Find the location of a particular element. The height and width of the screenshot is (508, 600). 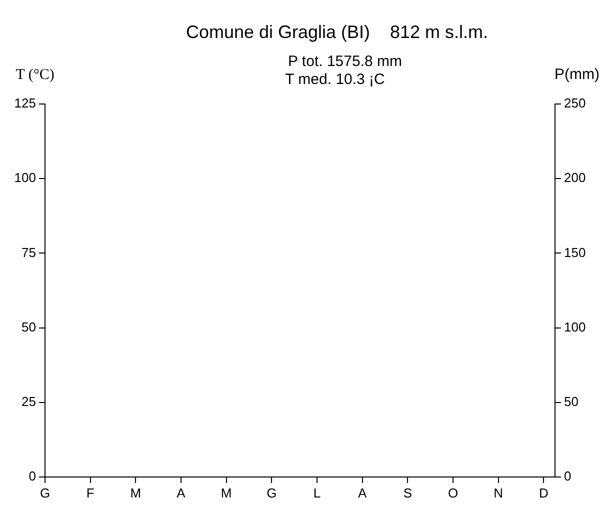

y-tick-label: 125 is located at coordinates (25, 103).